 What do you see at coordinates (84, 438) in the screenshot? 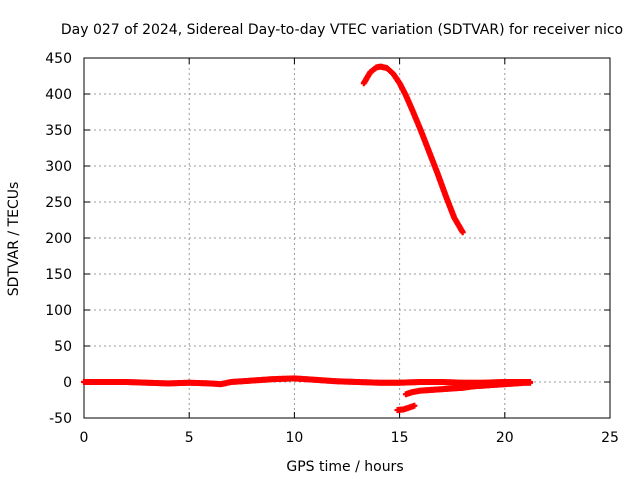
I see `x-tick-label: 0` at bounding box center [84, 438].